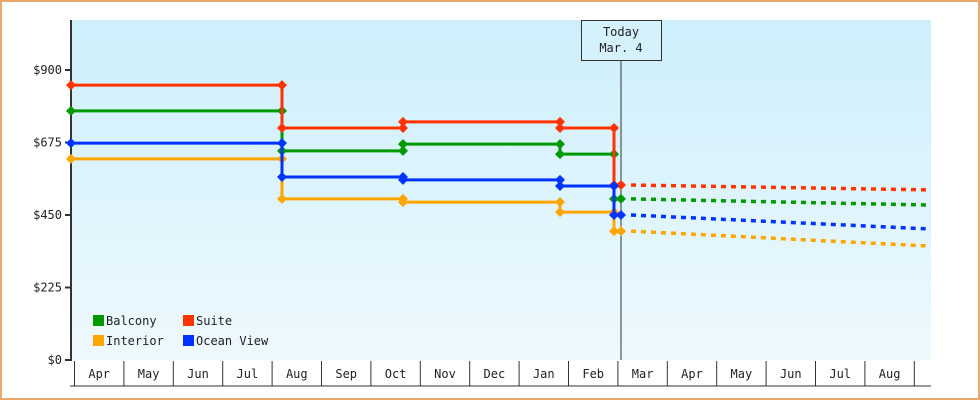 This screenshot has height=400, width=980. I want to click on y-tick-label: $900, so click(47, 70).